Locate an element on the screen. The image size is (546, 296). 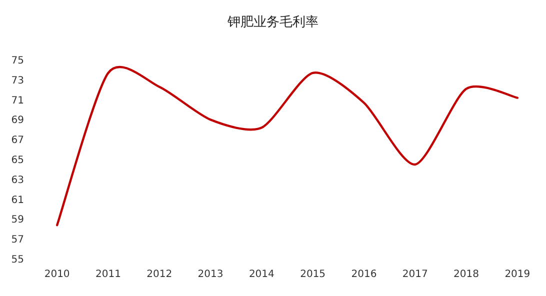
y-tick-label: 65 is located at coordinates (17, 160).